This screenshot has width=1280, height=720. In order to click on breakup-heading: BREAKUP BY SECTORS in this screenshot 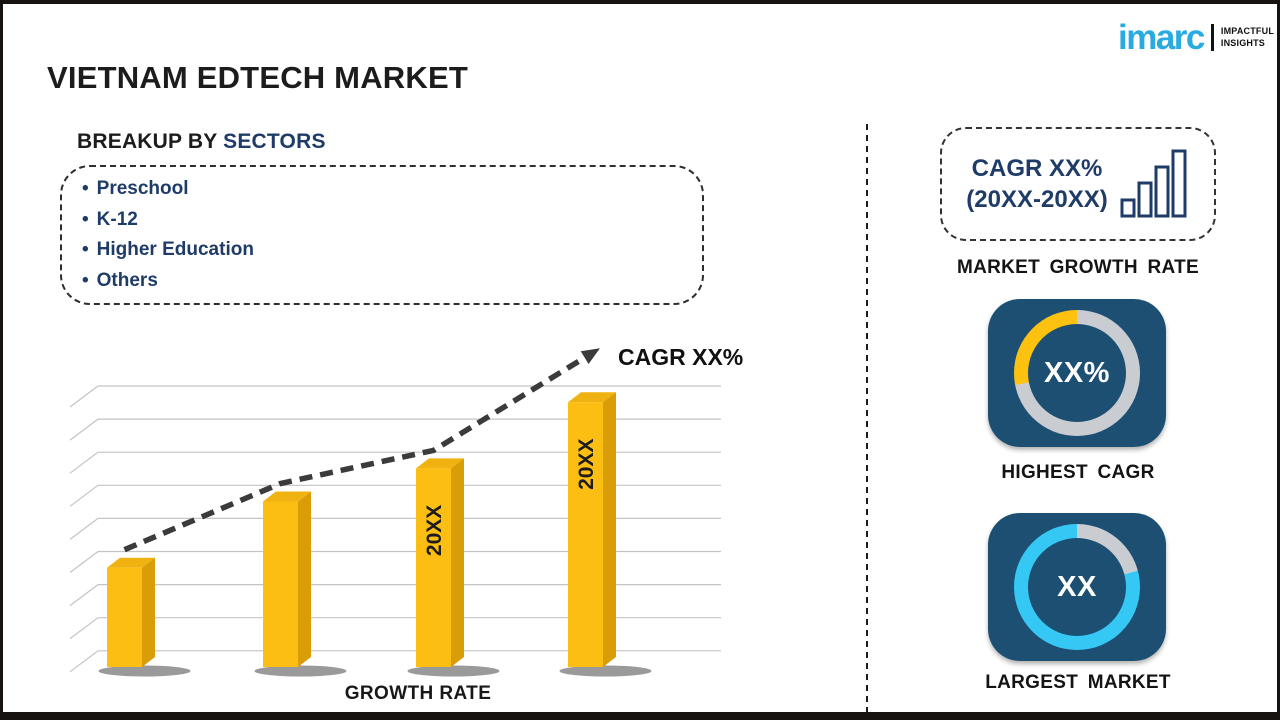, I will do `click(201, 142)`.